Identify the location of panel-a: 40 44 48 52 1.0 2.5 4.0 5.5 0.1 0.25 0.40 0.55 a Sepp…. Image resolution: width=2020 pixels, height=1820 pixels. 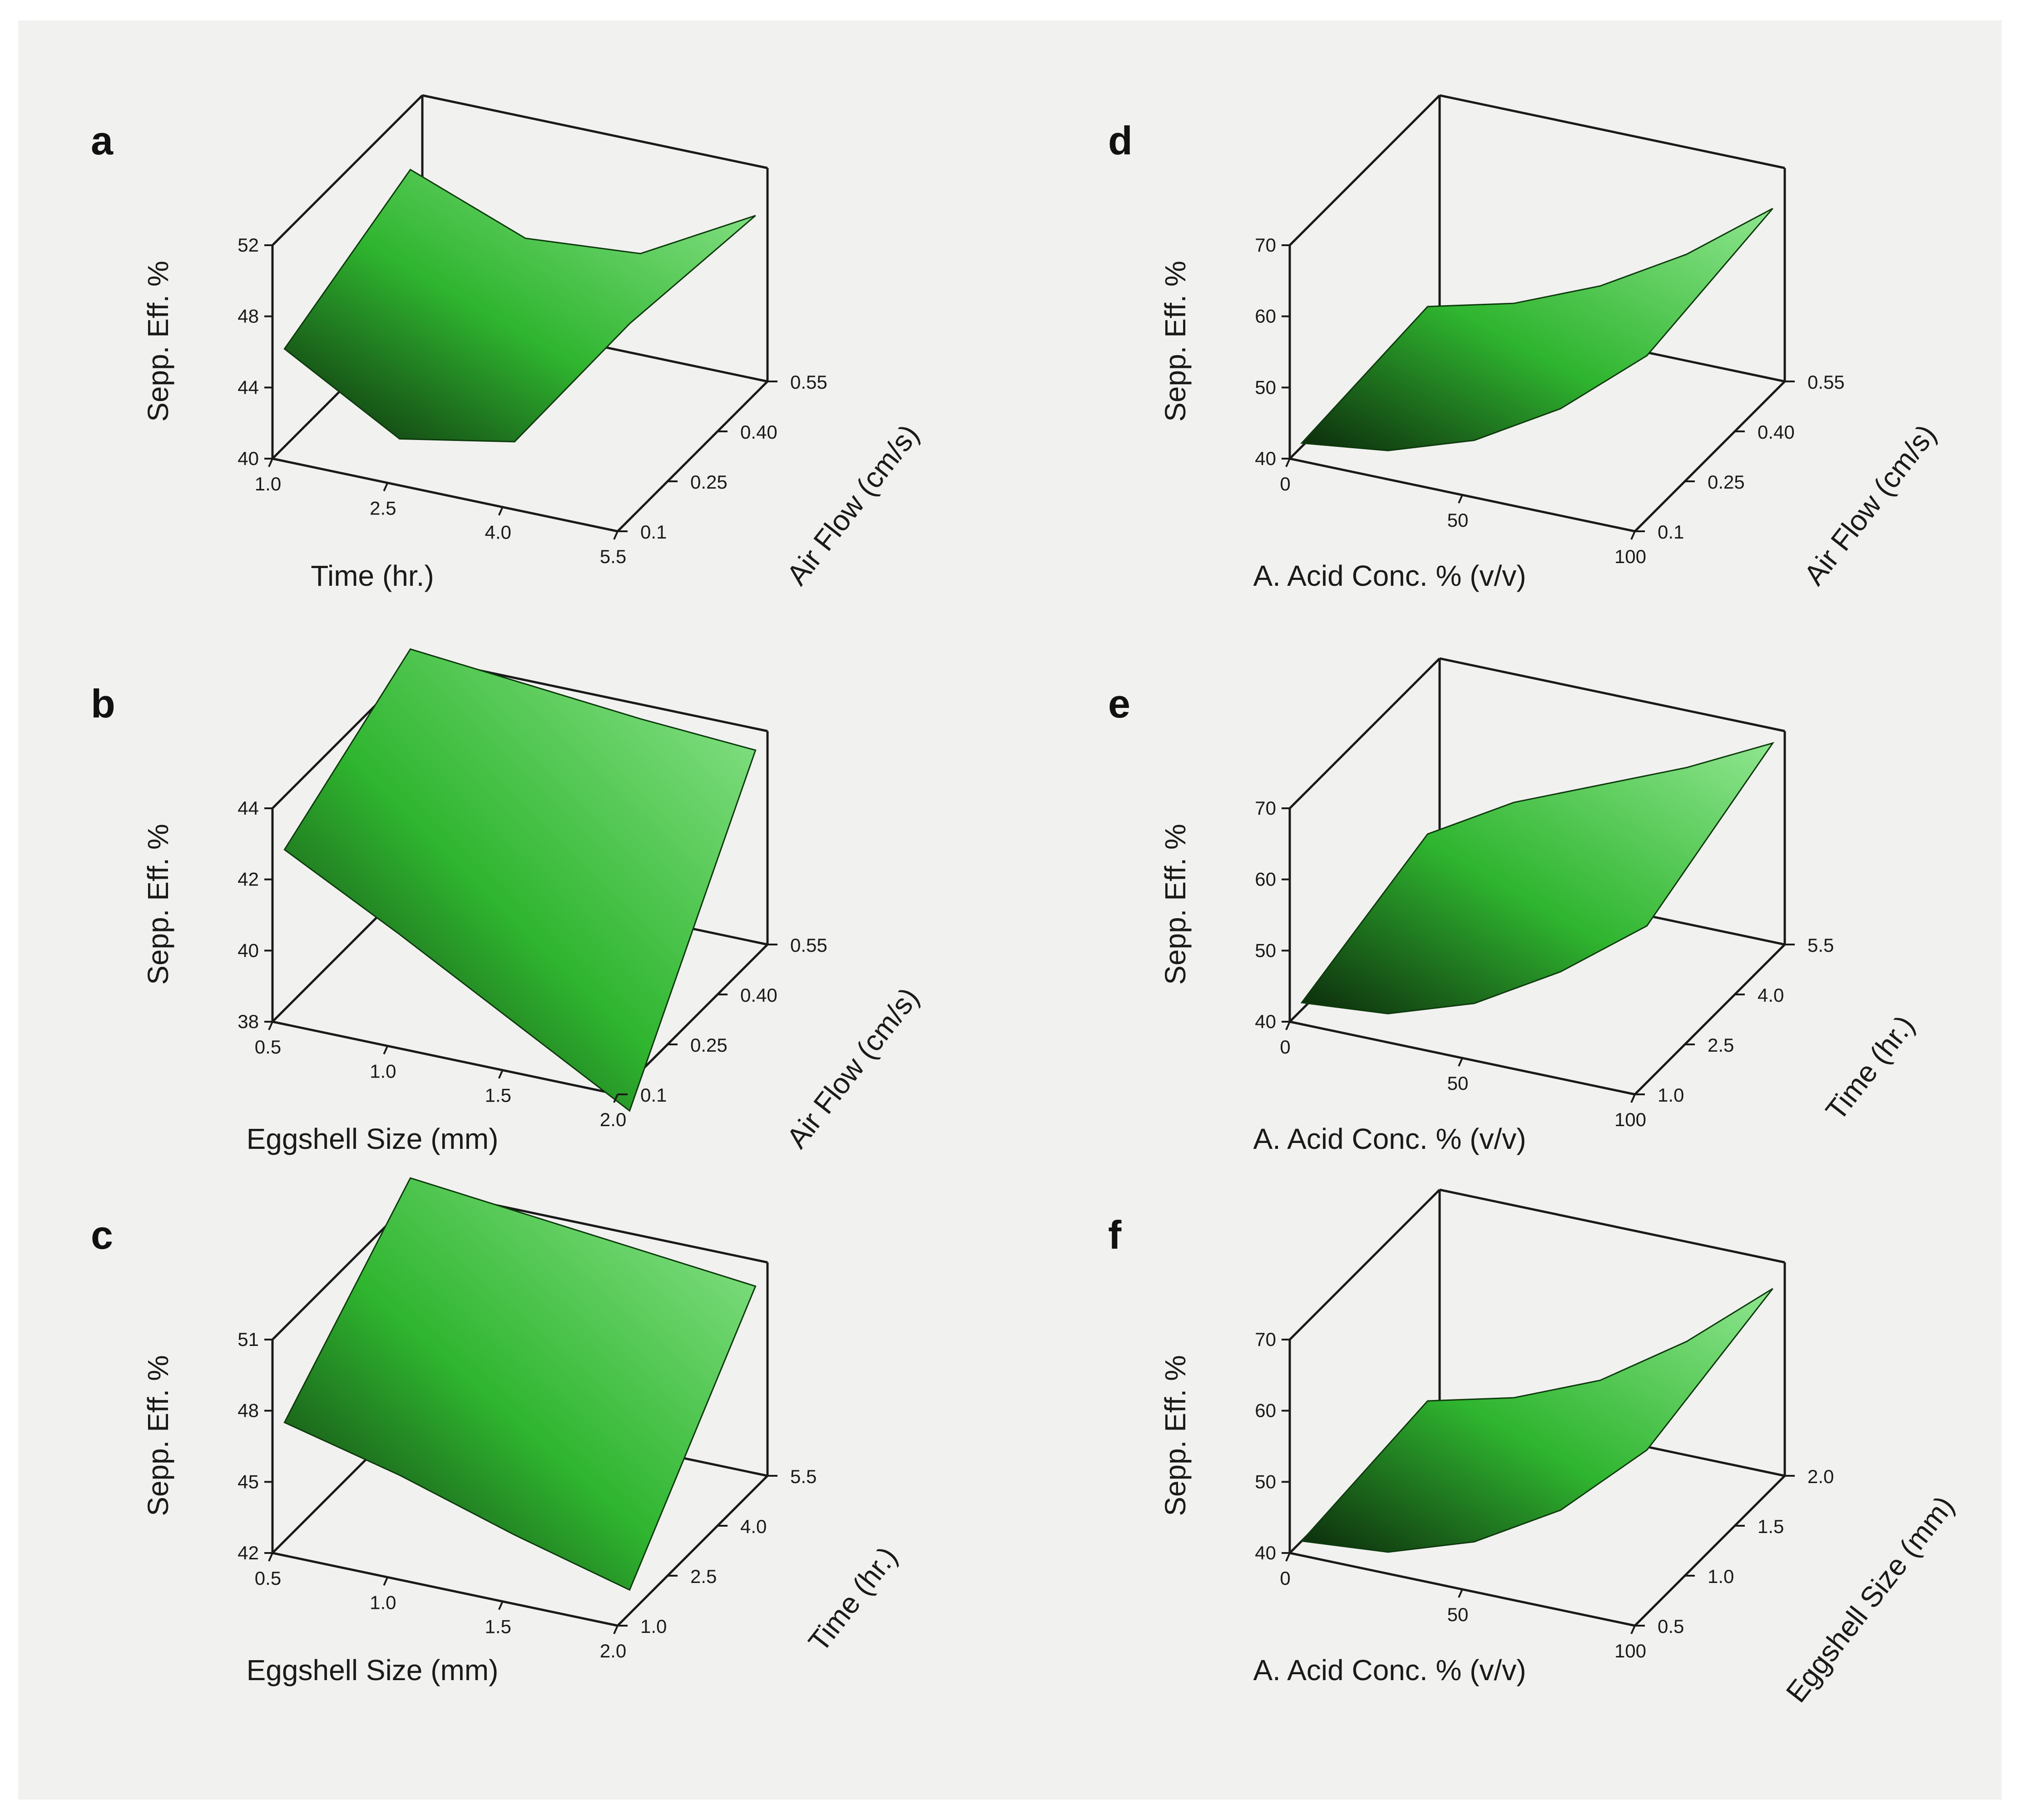
(508, 343).